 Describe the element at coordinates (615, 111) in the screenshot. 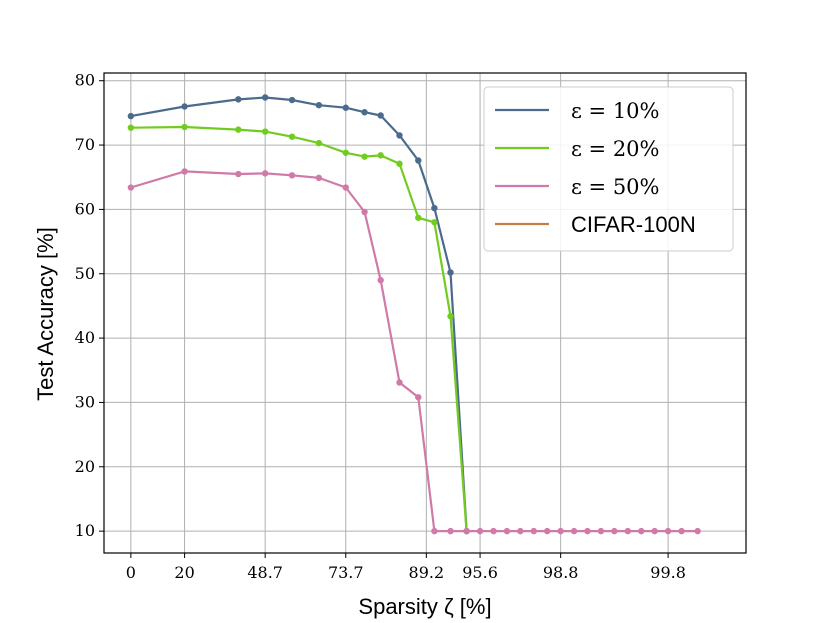

I see `legend-entry-label: ε = 10%` at that location.